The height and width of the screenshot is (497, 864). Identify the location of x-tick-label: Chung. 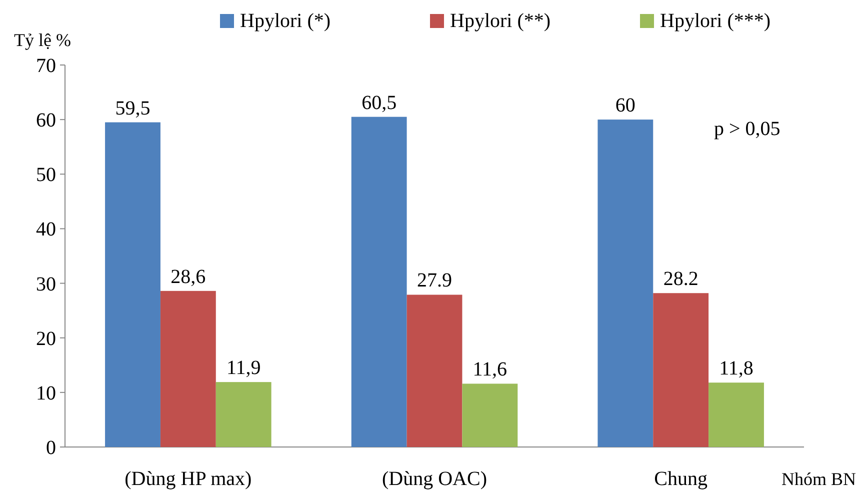
(681, 479).